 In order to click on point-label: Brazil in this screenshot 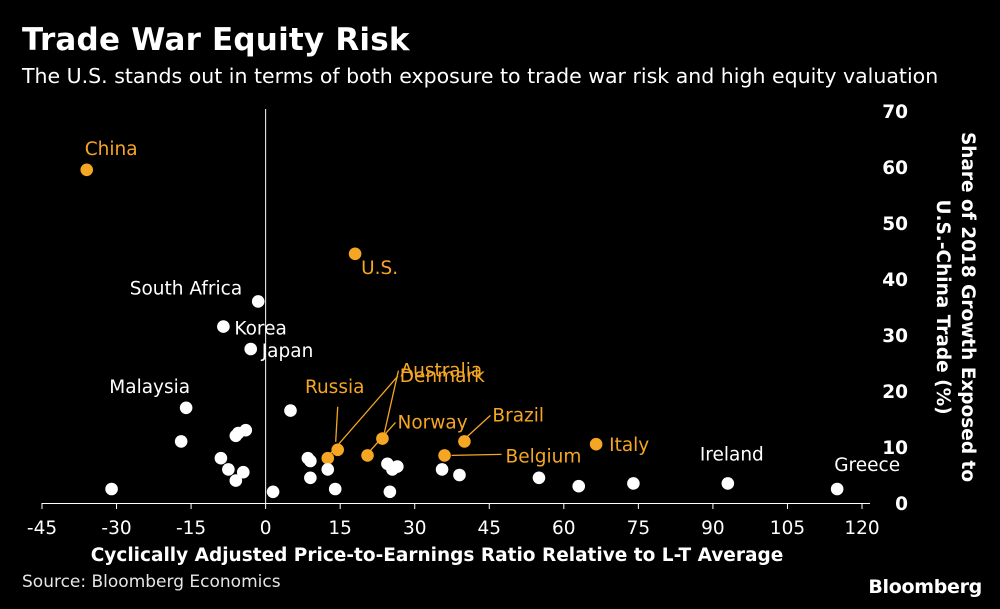, I will do `click(518, 415)`.